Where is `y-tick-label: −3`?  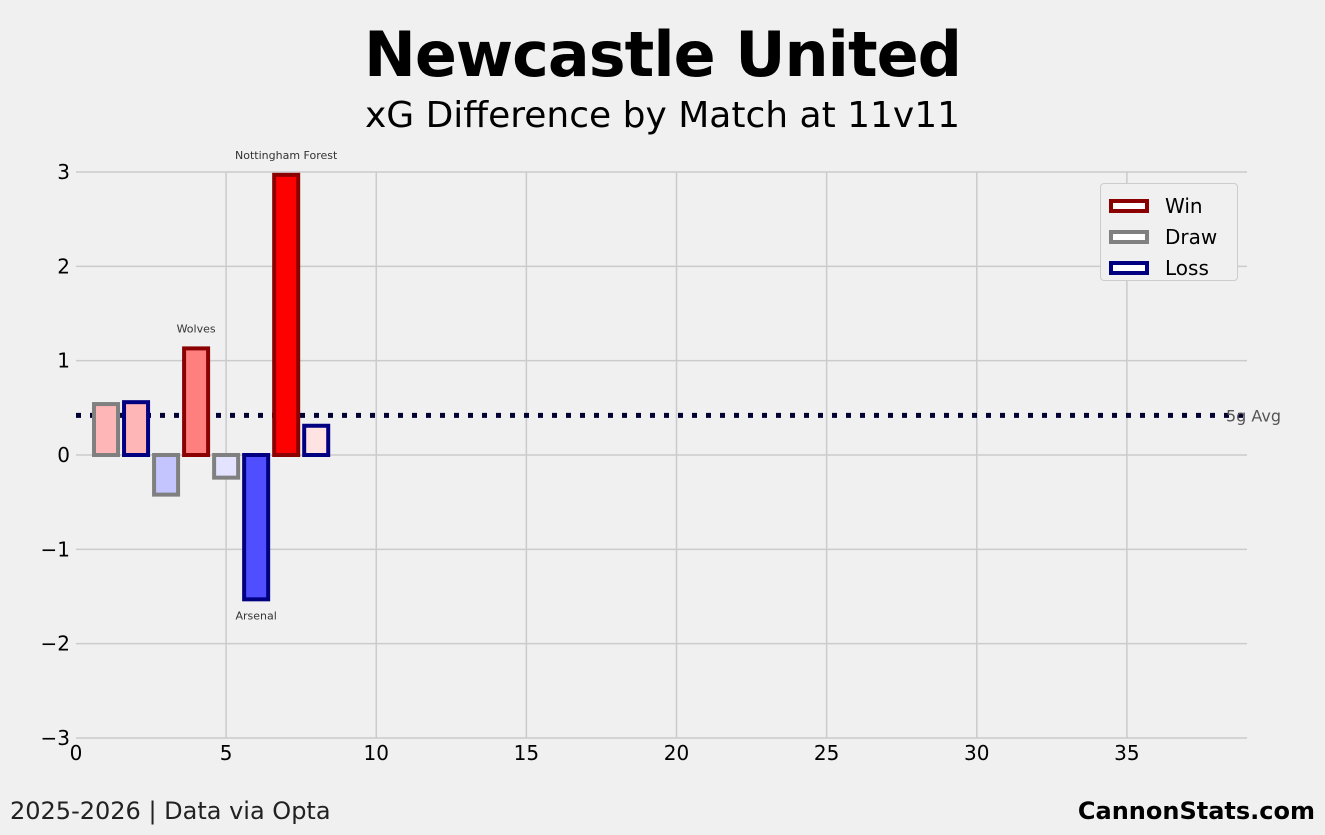
y-tick-label: −3 is located at coordinates (55, 738).